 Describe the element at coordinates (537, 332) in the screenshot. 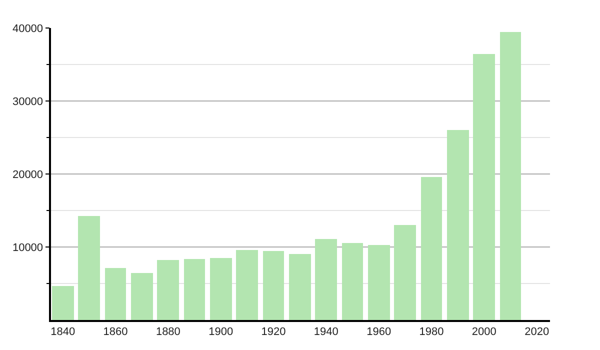

I see `x-tick-label: 2020` at that location.